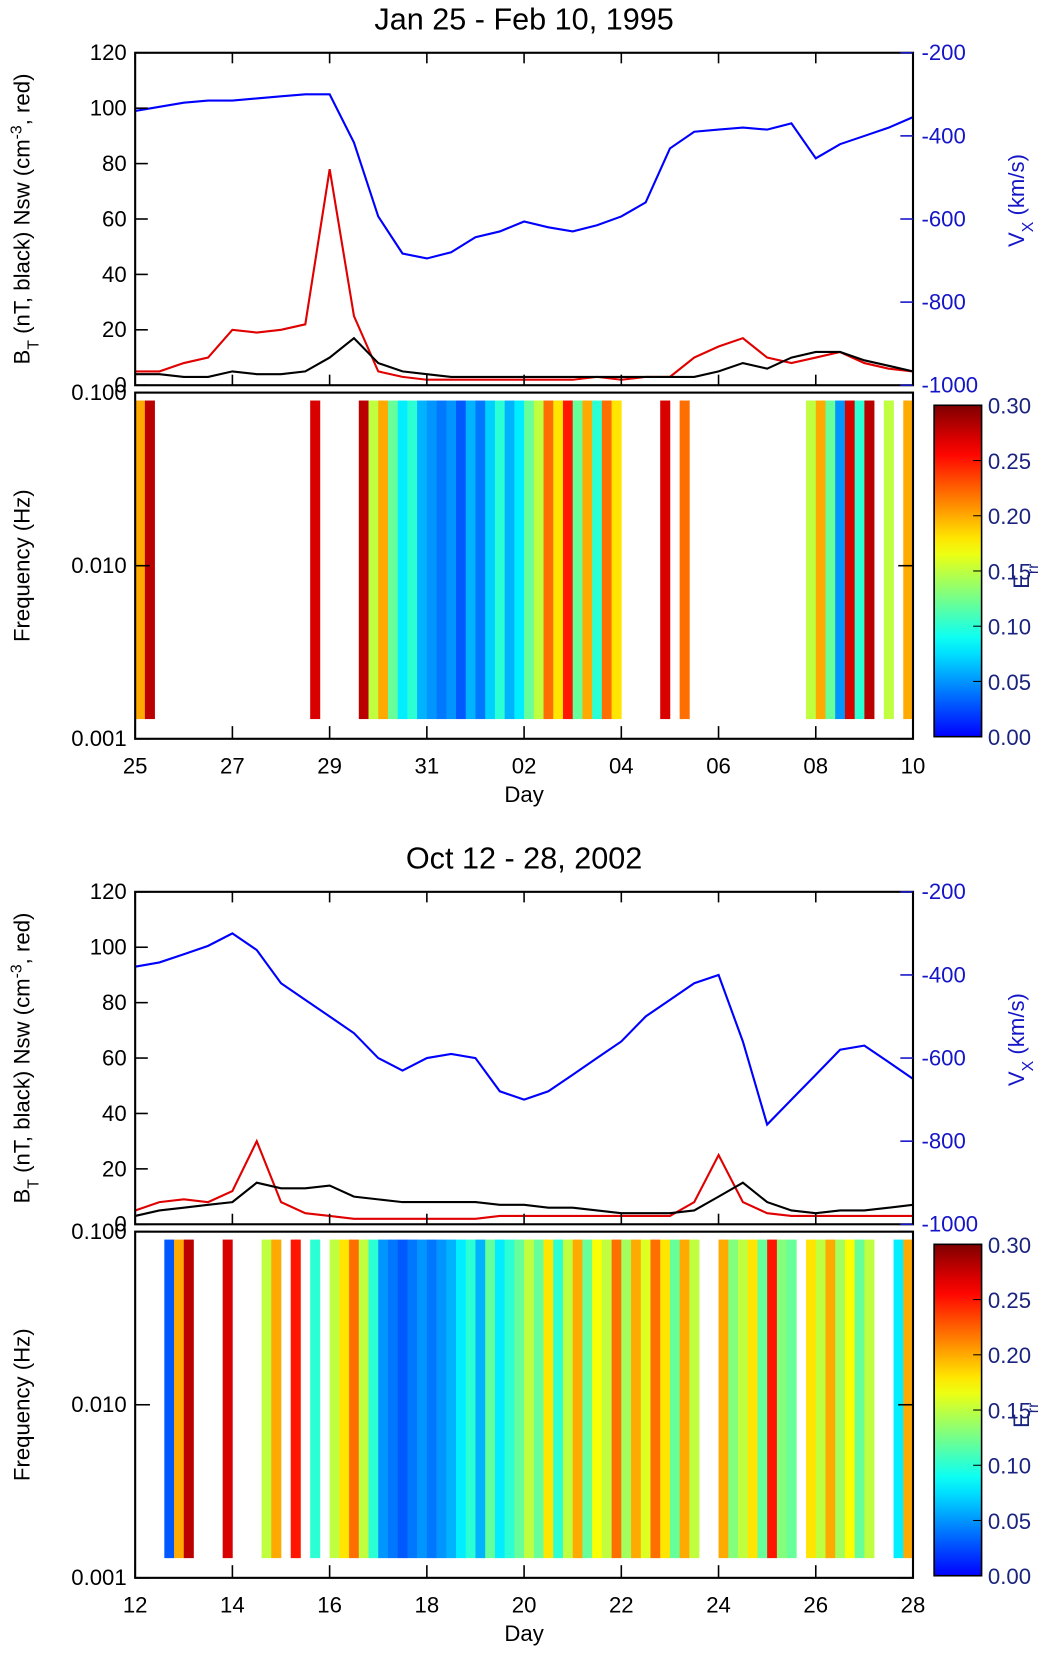 Image resolution: width=1064 pixels, height=1657 pixels. Describe the element at coordinates (943, 891) in the screenshot. I see `y2-tick-label: -200` at that location.